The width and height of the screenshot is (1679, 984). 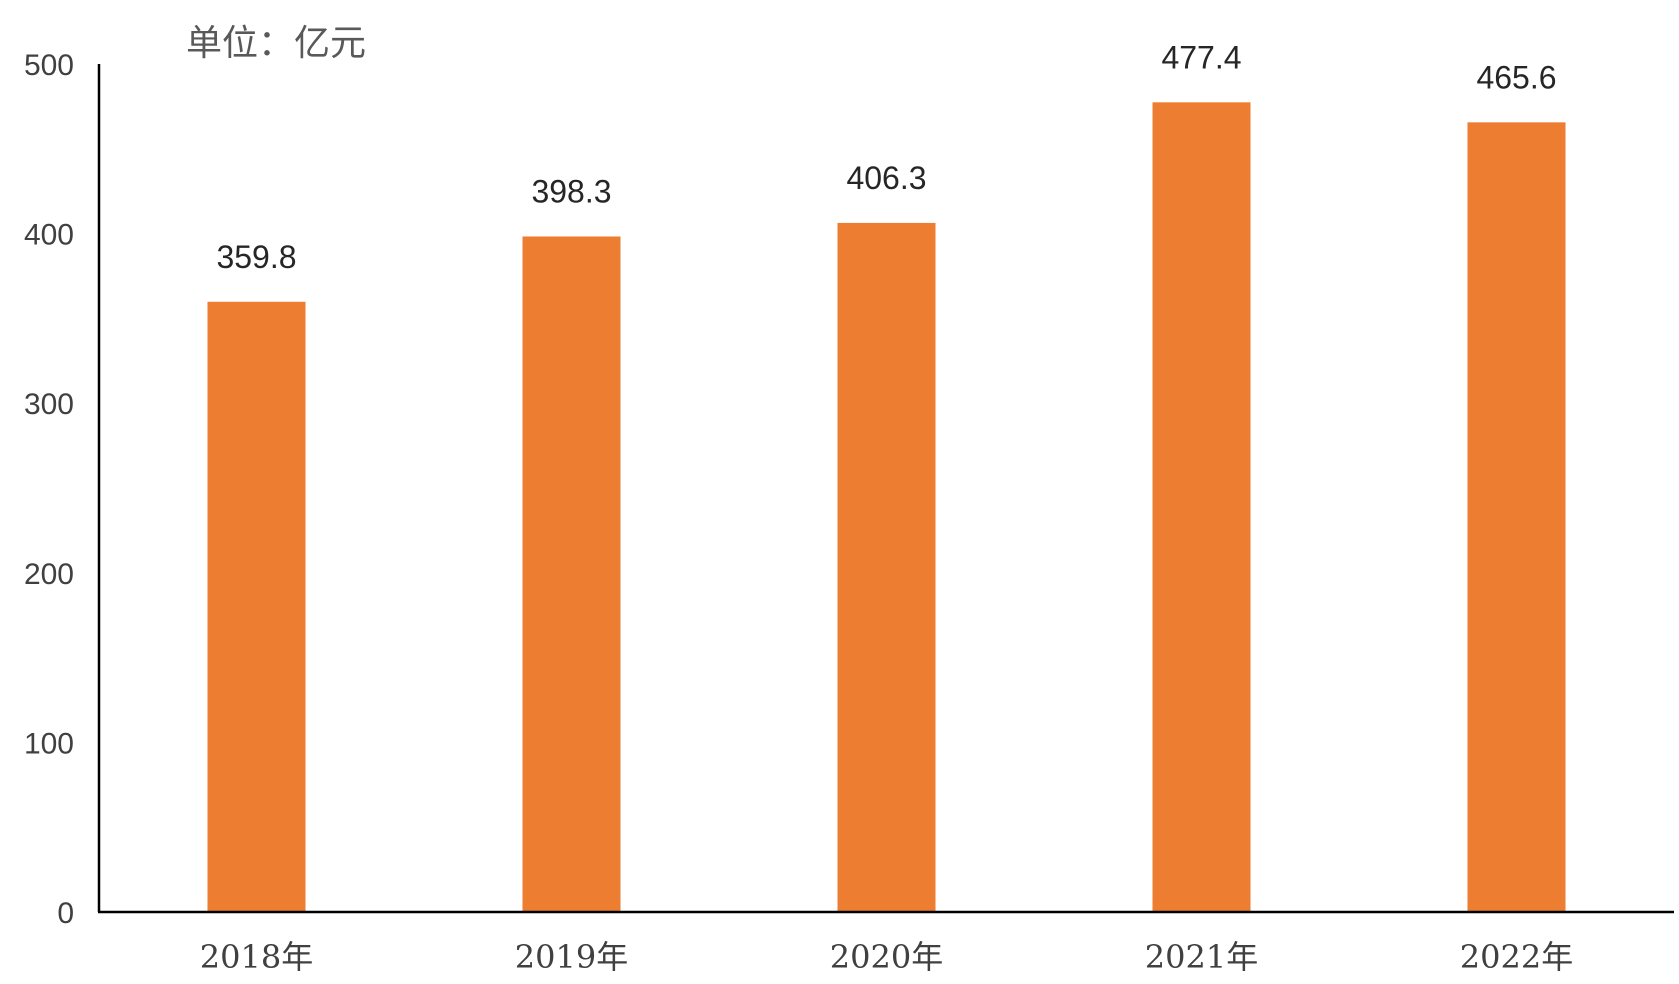 What do you see at coordinates (1516, 957) in the screenshot?
I see `x-tick-label: 2022年` at bounding box center [1516, 957].